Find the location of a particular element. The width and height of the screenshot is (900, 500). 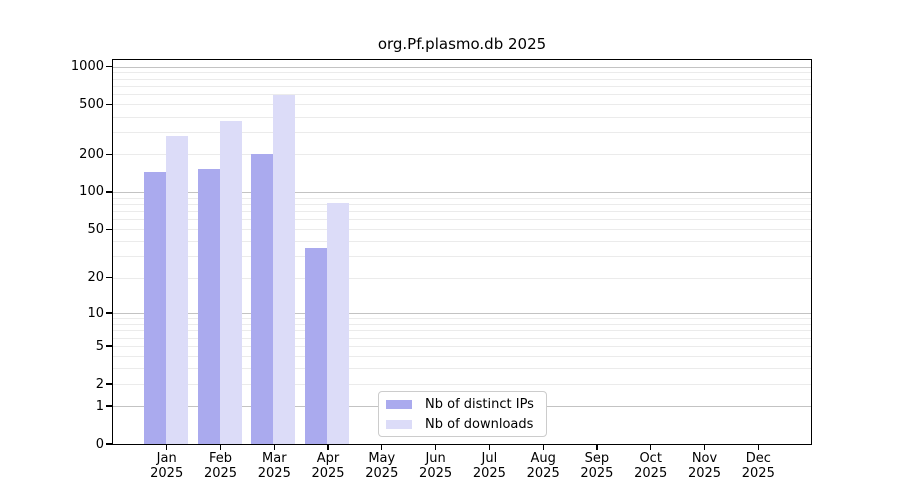

x-tick-label-dec: Dec 2025 is located at coordinates (758, 466).